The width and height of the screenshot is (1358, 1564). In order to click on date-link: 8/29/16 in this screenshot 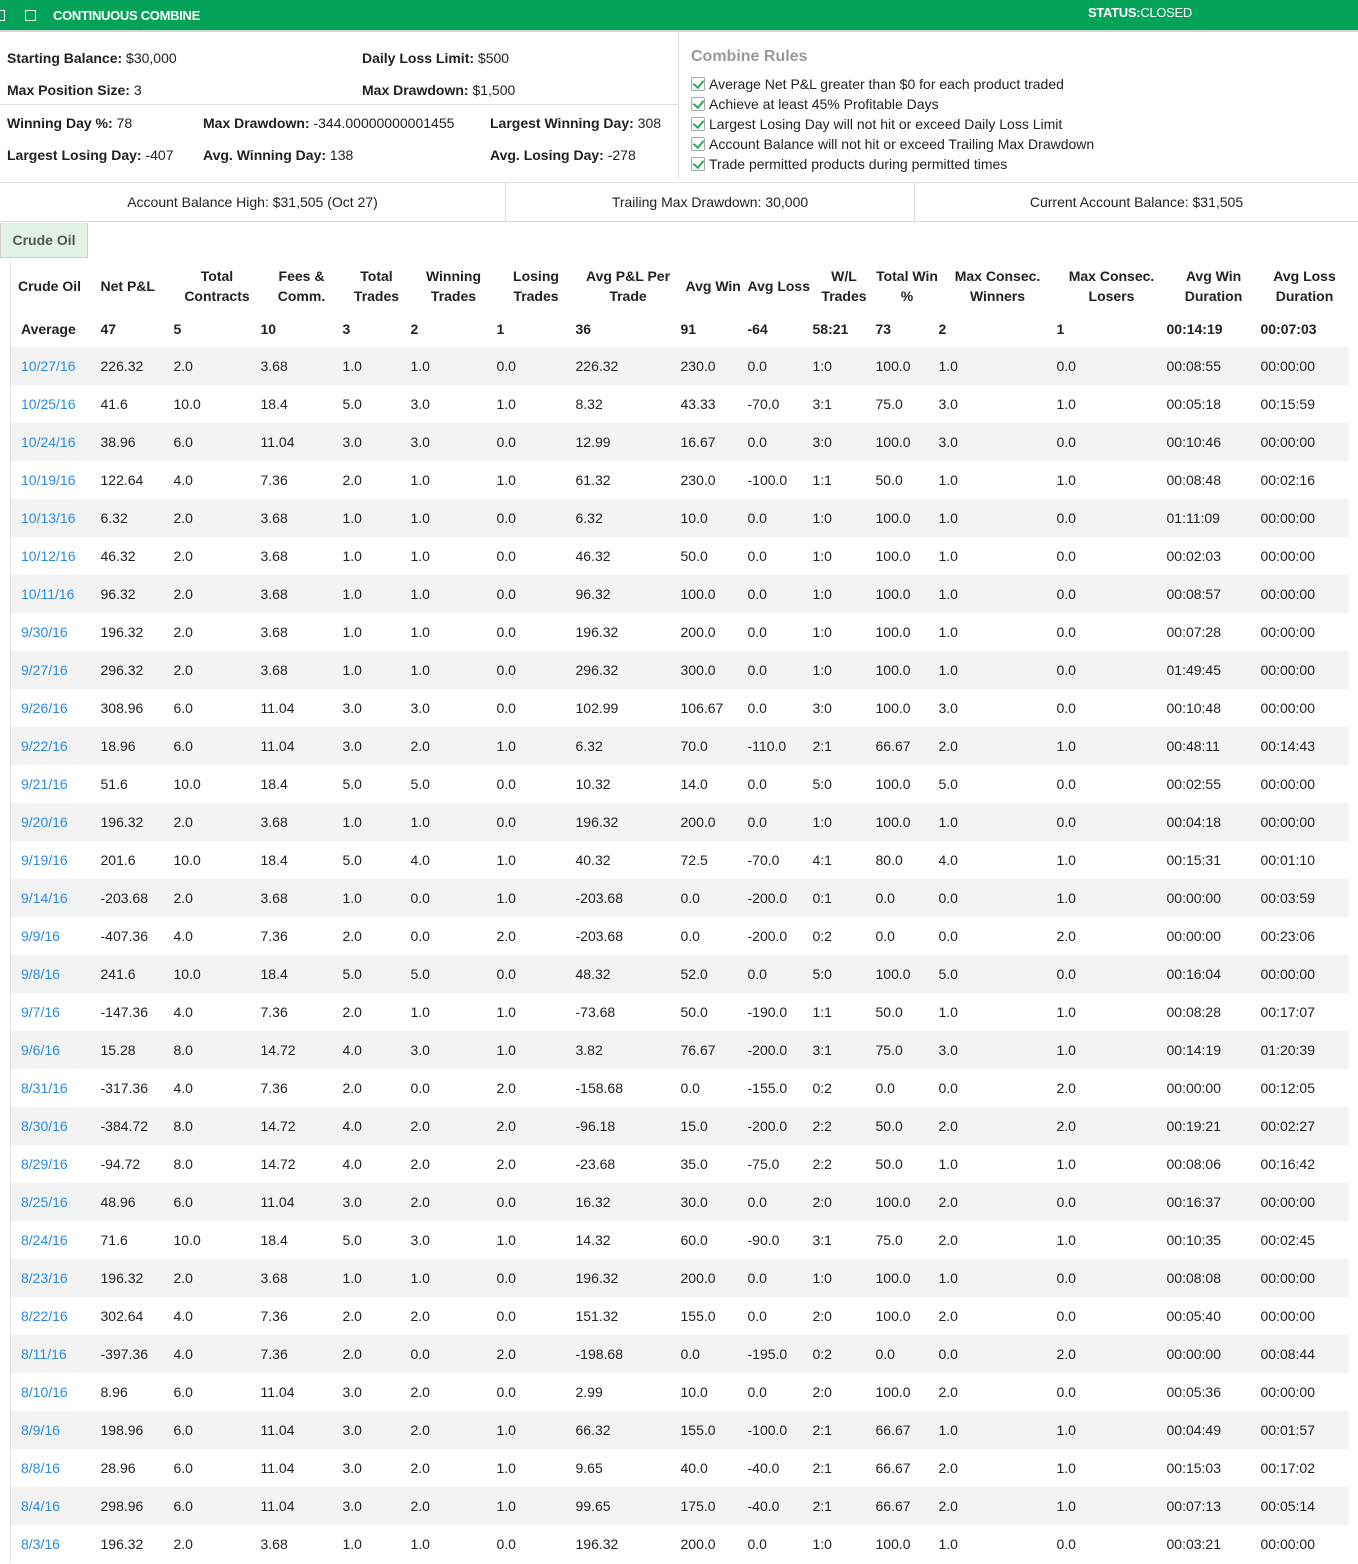, I will do `click(44, 1164)`.